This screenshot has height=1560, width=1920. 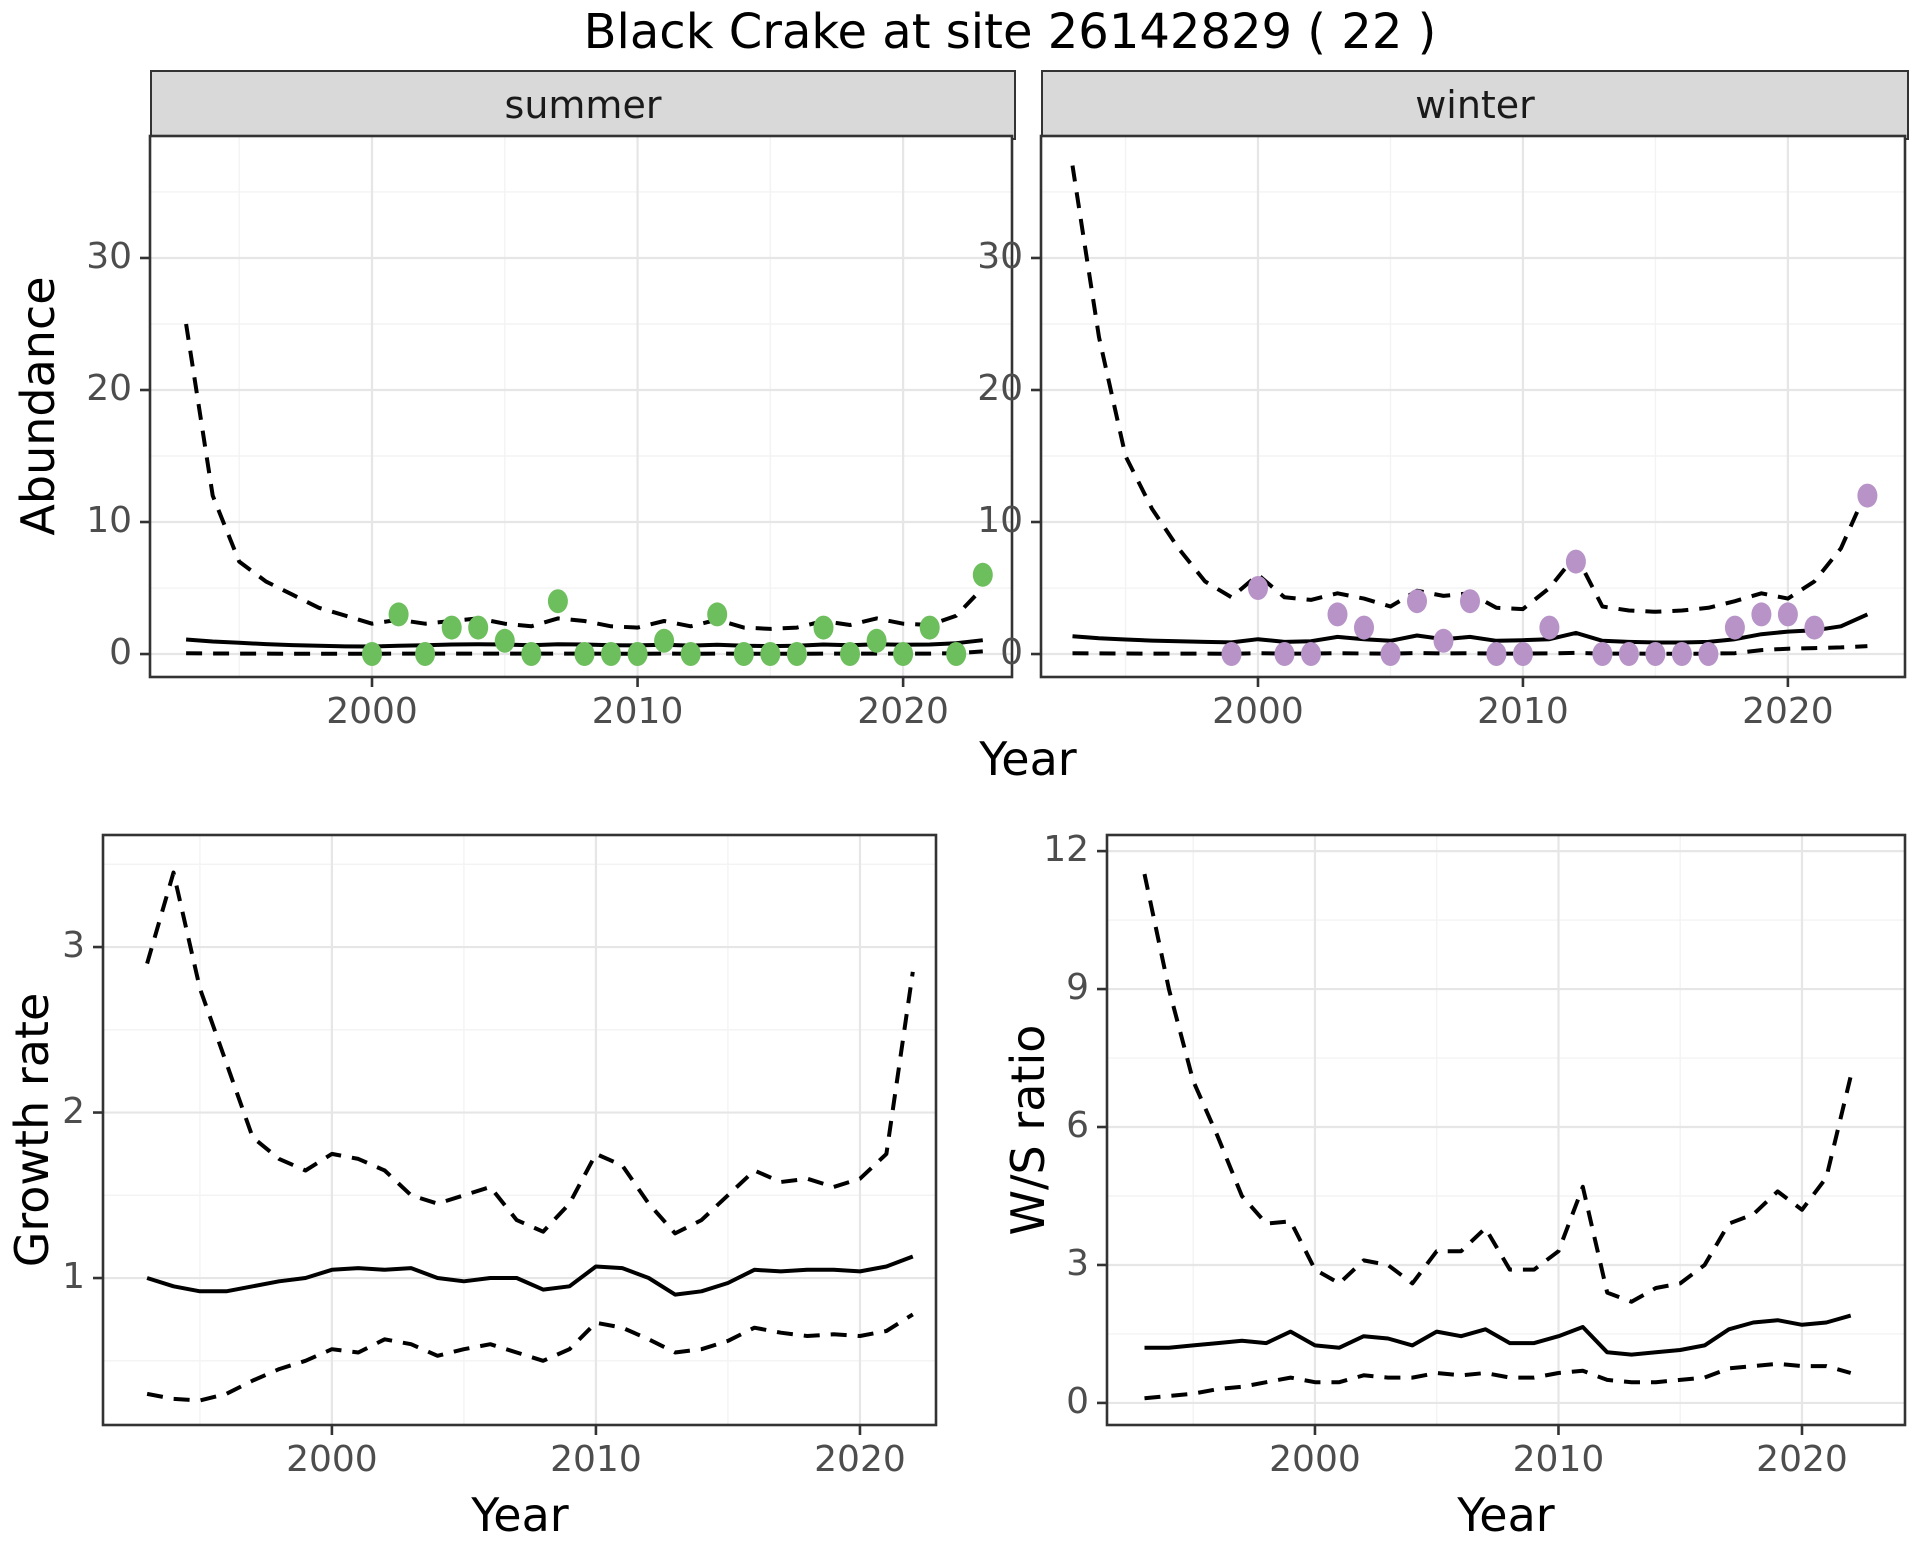 What do you see at coordinates (1010, 32) in the screenshot?
I see `chart-title: Black Crake at site 26142829 ( 22 )` at bounding box center [1010, 32].